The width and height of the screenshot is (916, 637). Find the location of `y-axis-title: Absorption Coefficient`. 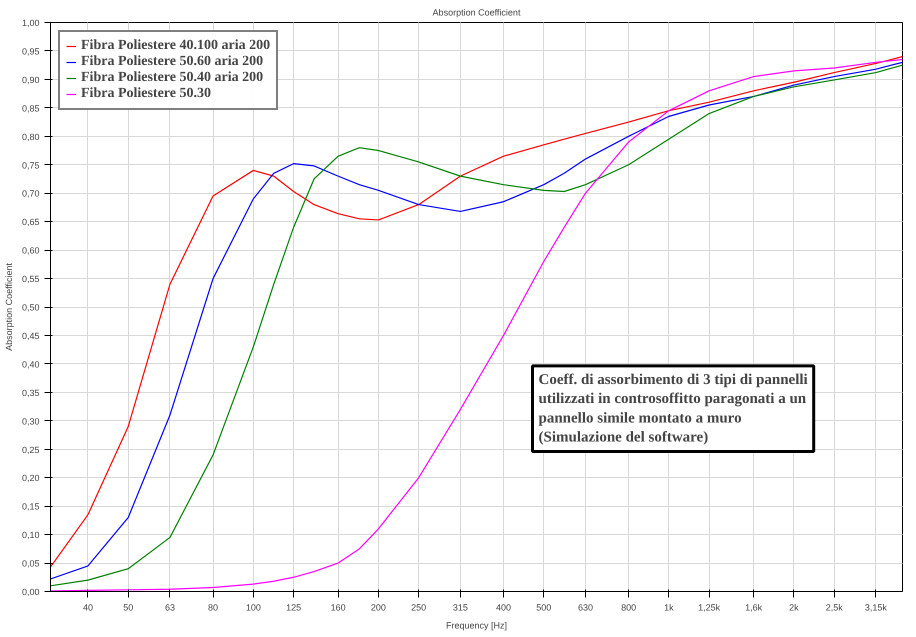

y-axis-title: Absorption Coefficient is located at coordinates (9, 306).